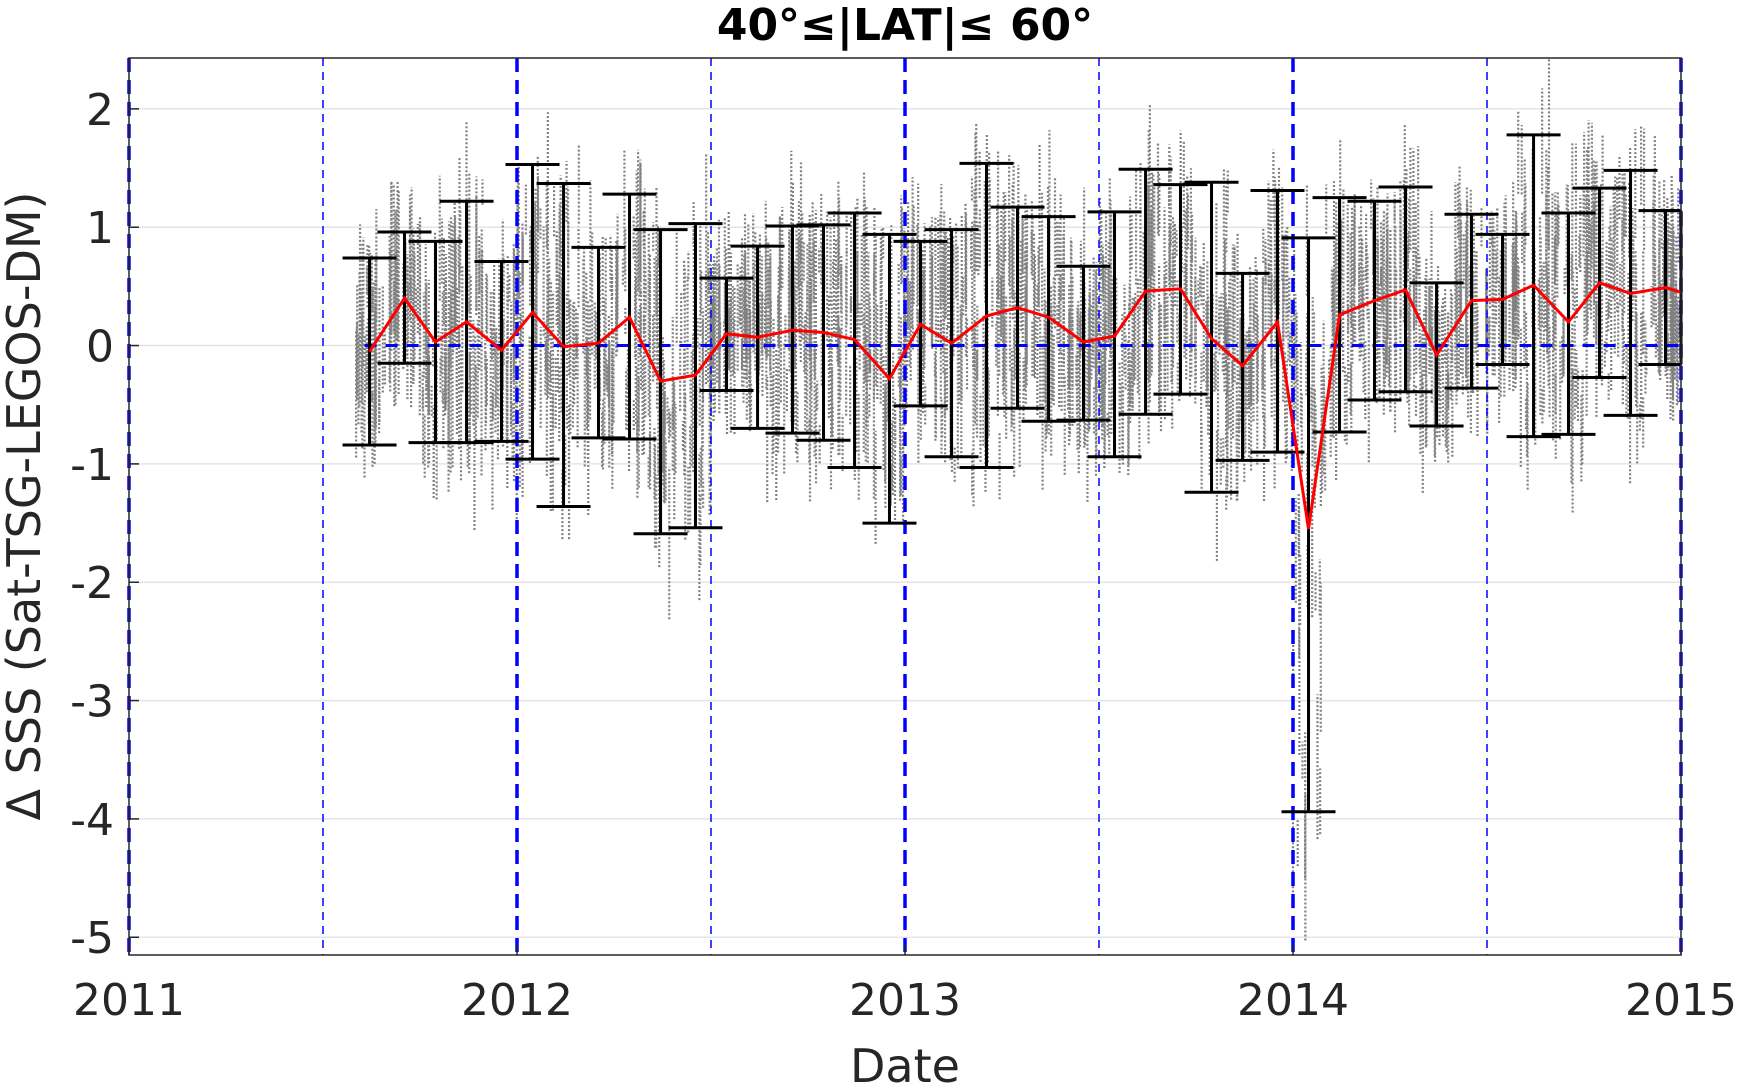 The image size is (1742, 1087). What do you see at coordinates (100, 110) in the screenshot?
I see `y-tick-label: 2` at bounding box center [100, 110].